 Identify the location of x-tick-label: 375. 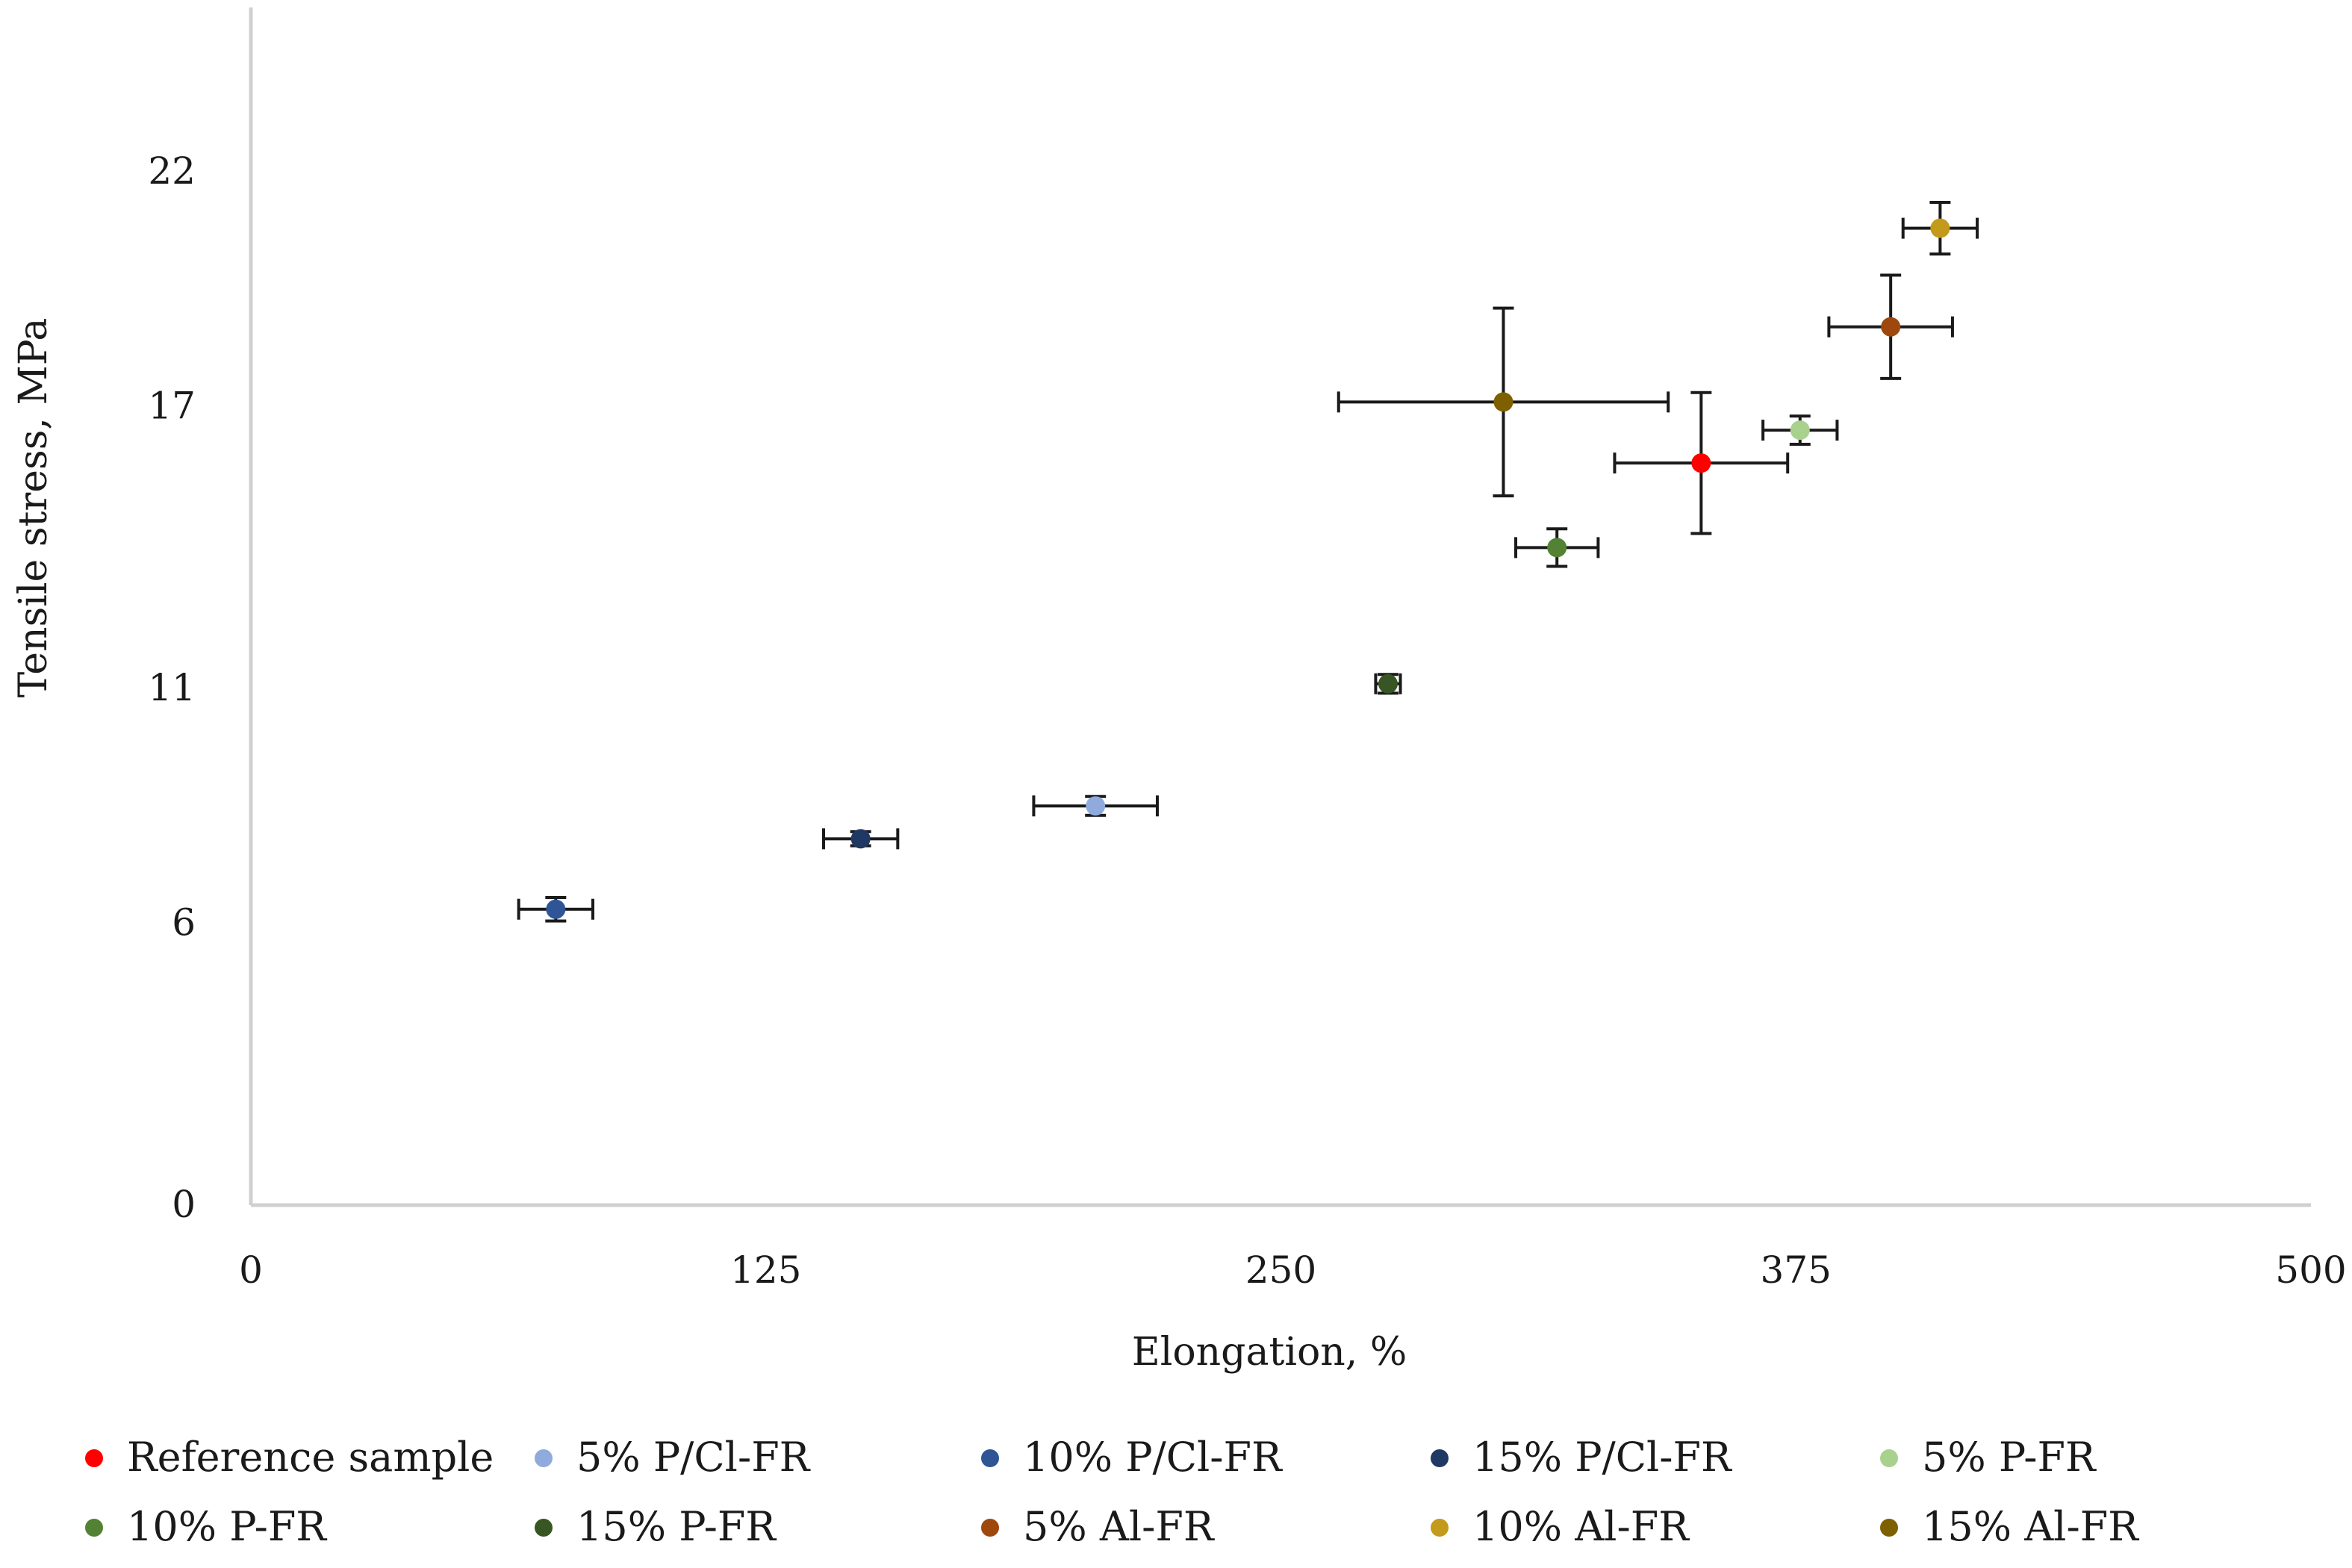
(1796, 1270).